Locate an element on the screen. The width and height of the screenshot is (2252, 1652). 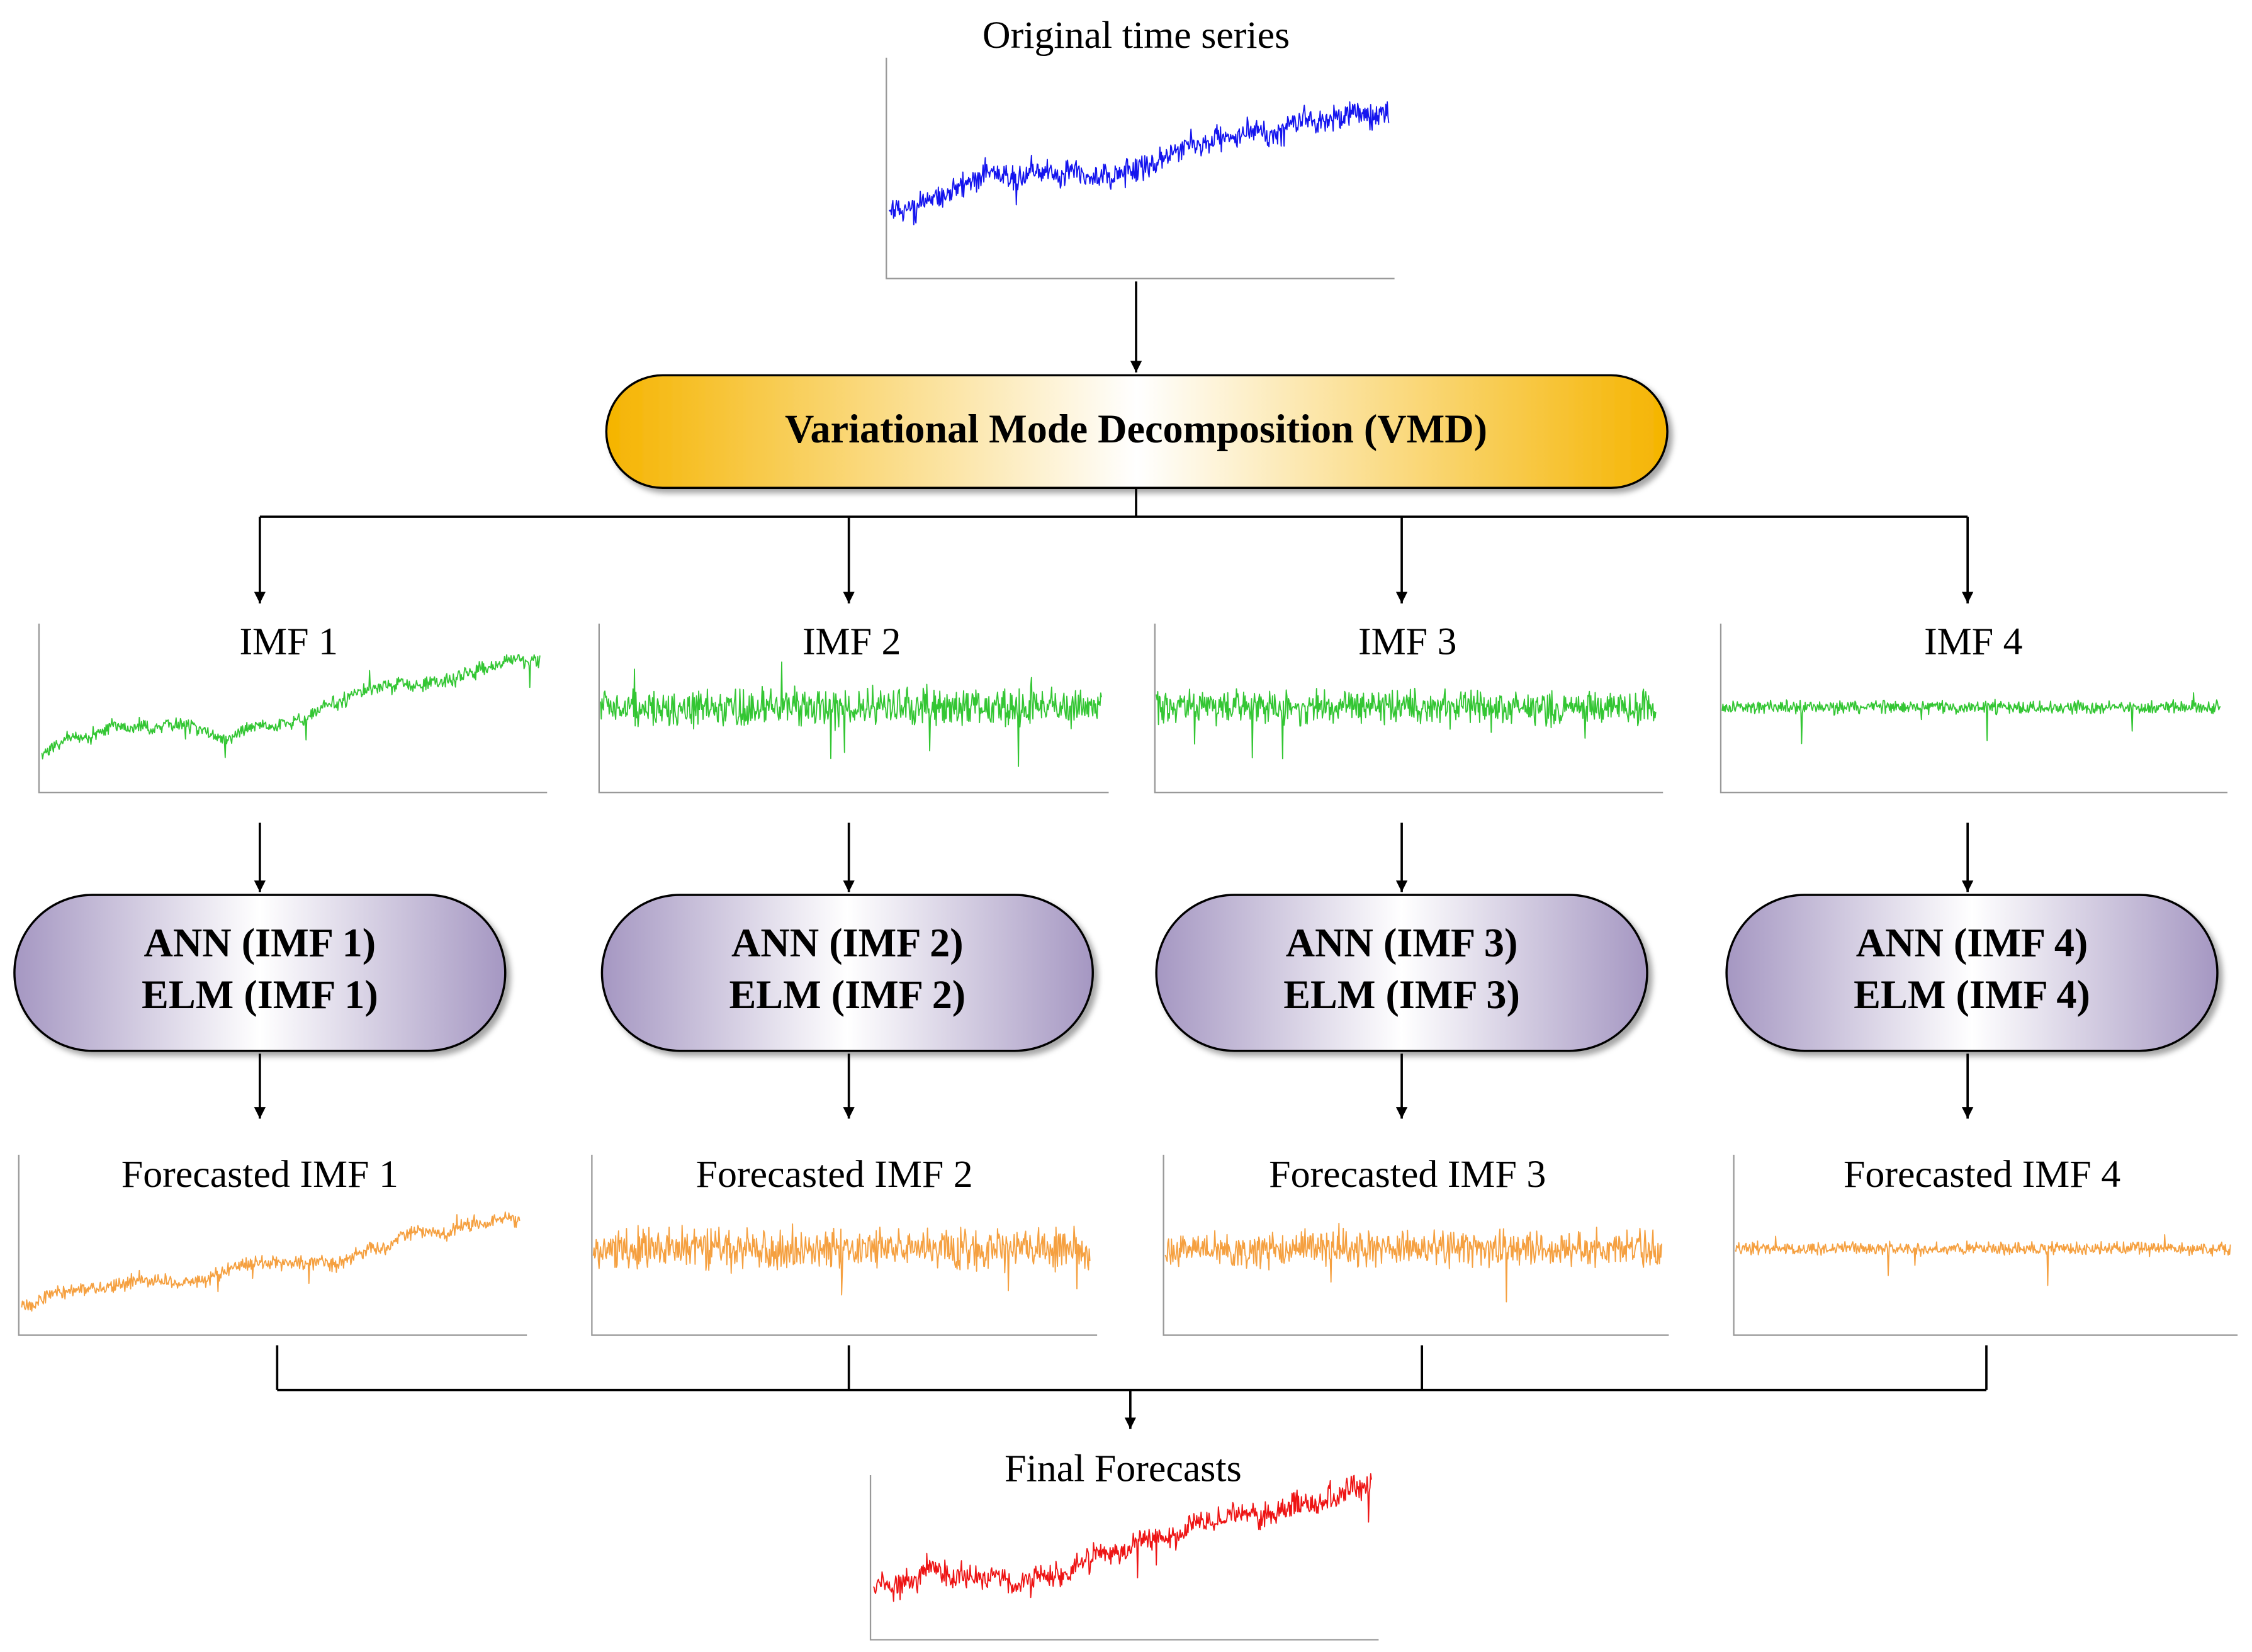
forecast-title: Forecasted IMF 3 is located at coordinates (1407, 1174).